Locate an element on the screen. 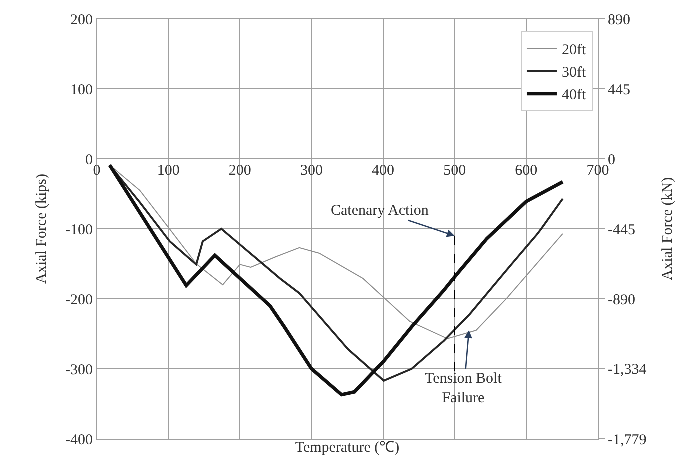  y2-tick-label: 445 is located at coordinates (619, 90).